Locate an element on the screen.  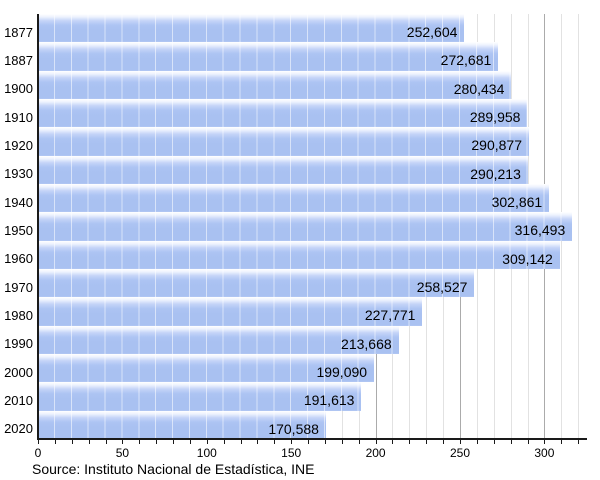
bar-value-label: 280,434 is located at coordinates (479, 88).